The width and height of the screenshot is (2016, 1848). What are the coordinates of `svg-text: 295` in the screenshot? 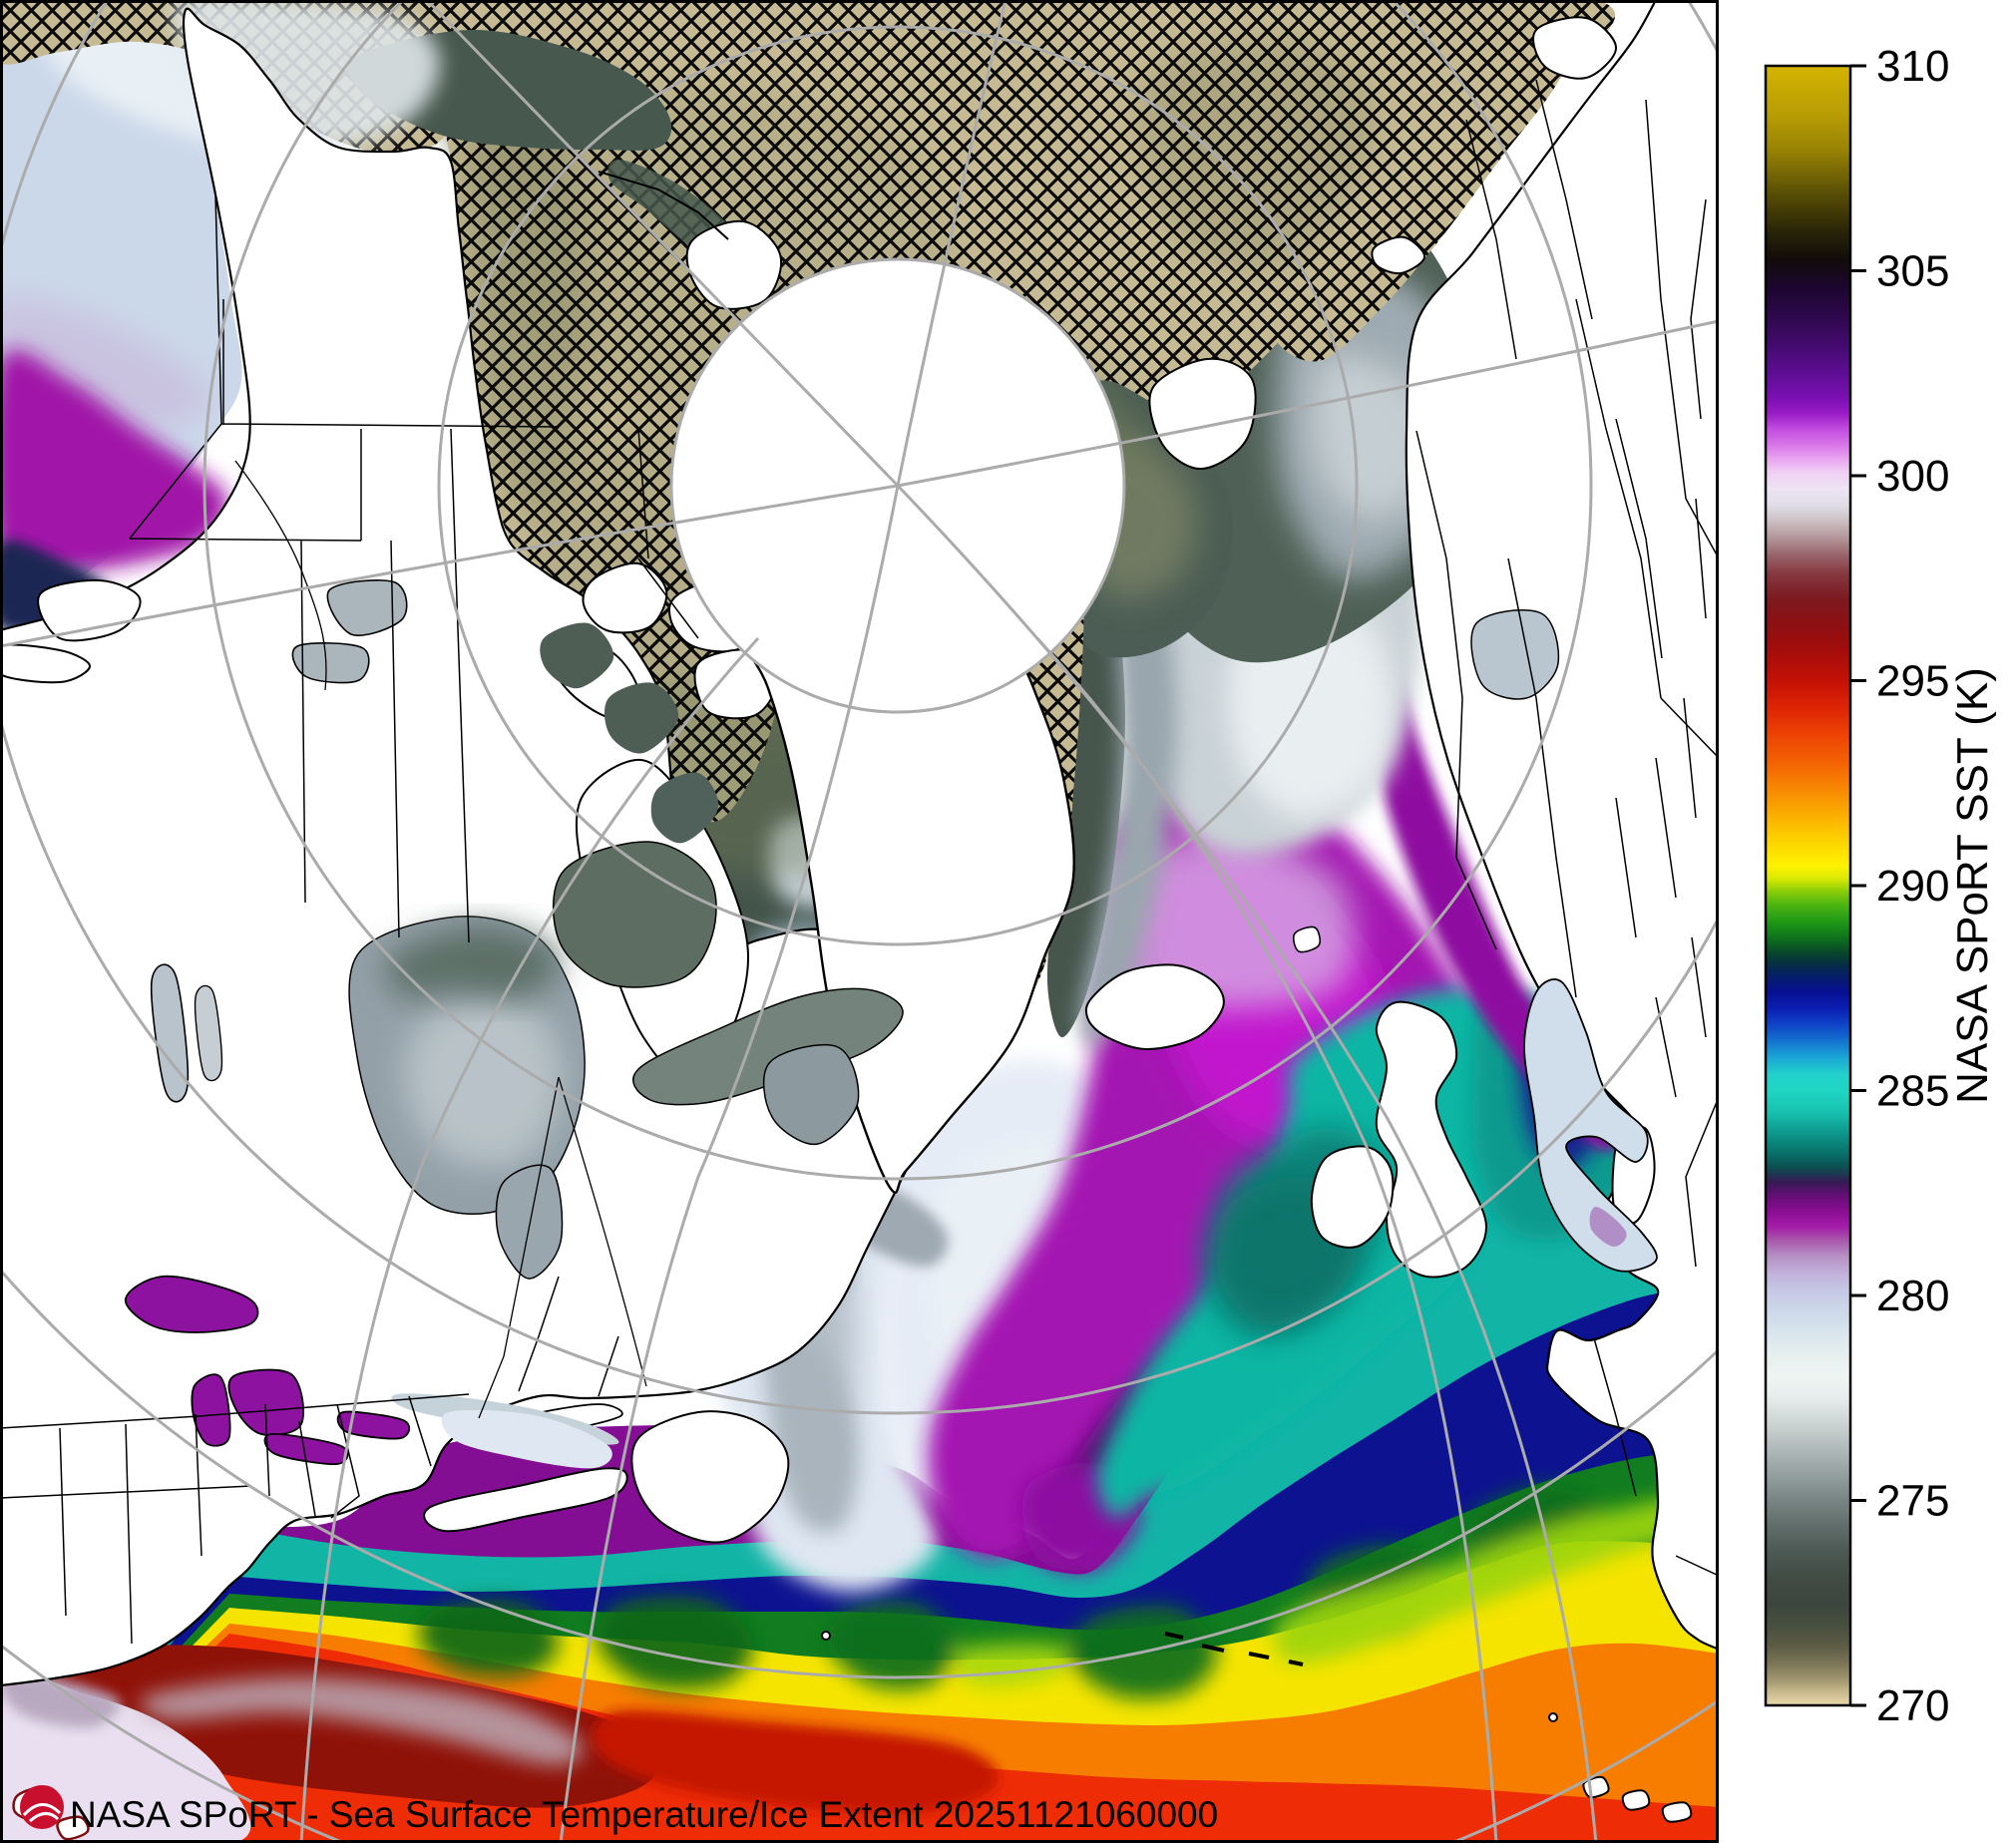 It's located at (1913, 681).